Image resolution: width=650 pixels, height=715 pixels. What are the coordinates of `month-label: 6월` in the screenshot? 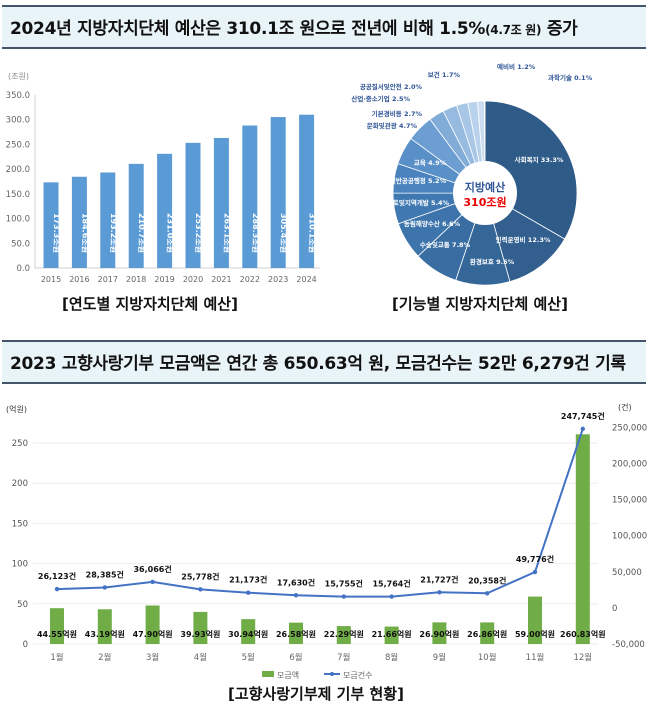 It's located at (295, 657).